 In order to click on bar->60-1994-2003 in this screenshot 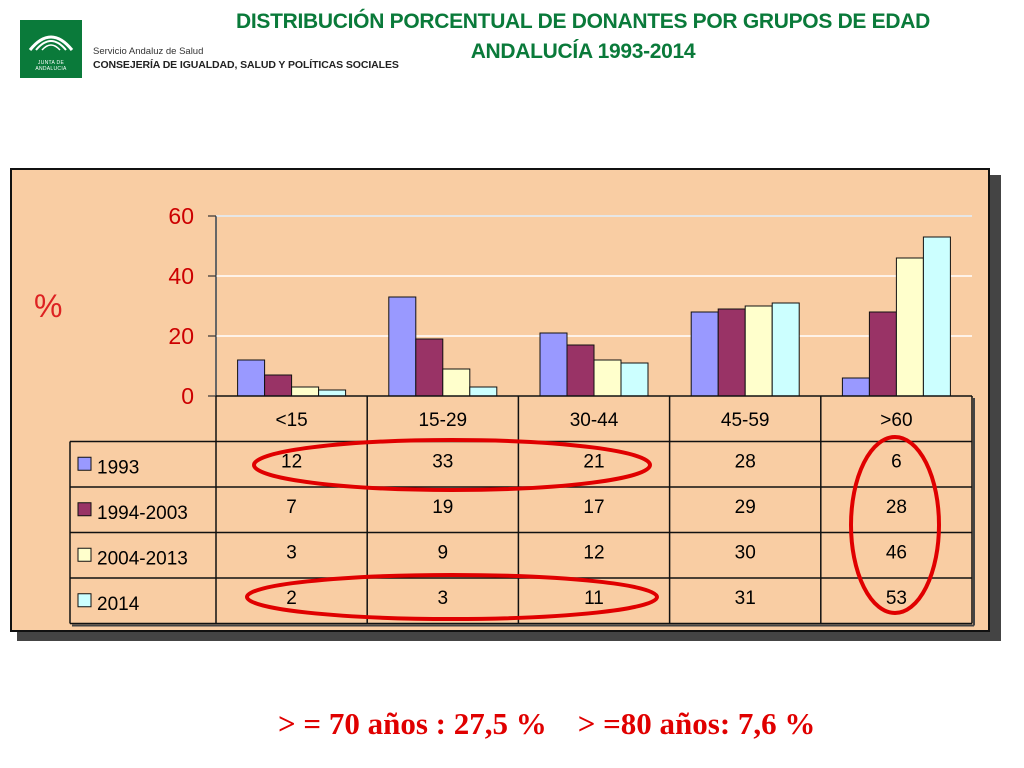, I will do `click(882, 354)`.